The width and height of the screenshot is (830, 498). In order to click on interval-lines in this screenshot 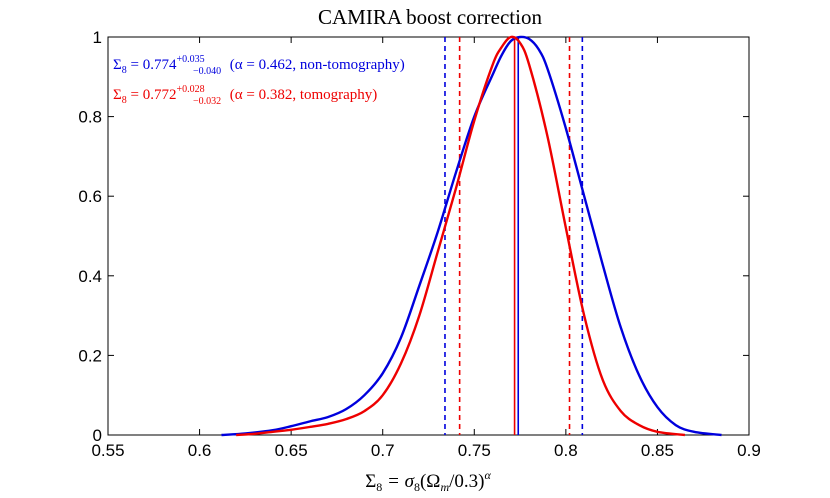, I will do `click(514, 236)`.